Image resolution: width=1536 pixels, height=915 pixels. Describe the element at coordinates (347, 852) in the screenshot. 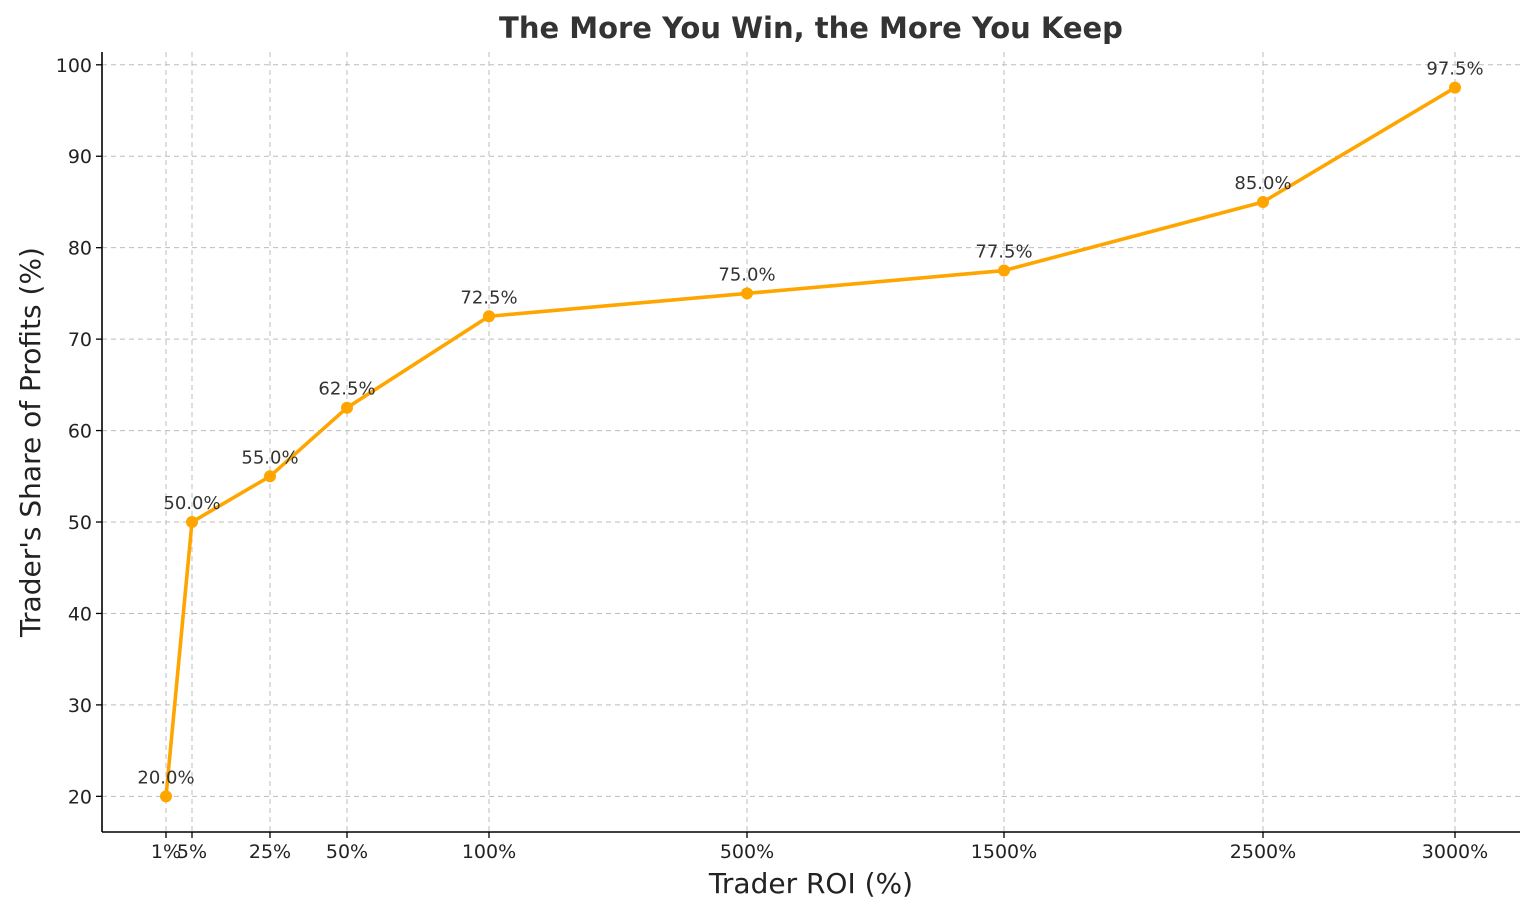

I see `x-tick-label: 50%` at that location.